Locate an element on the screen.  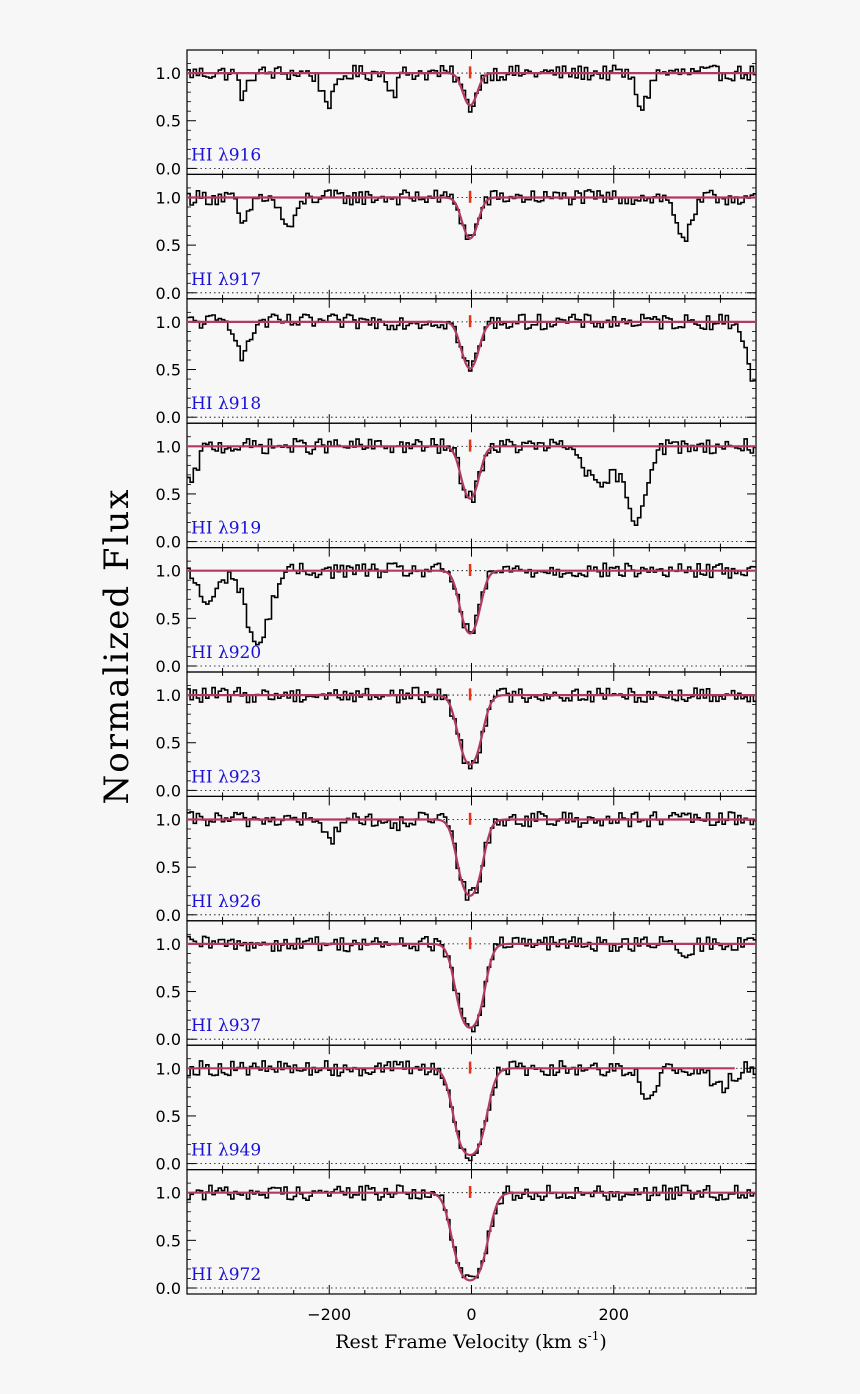
spectrum-panel: 0.0 0.5 1.0 HI λ917 is located at coordinates (456, 238).